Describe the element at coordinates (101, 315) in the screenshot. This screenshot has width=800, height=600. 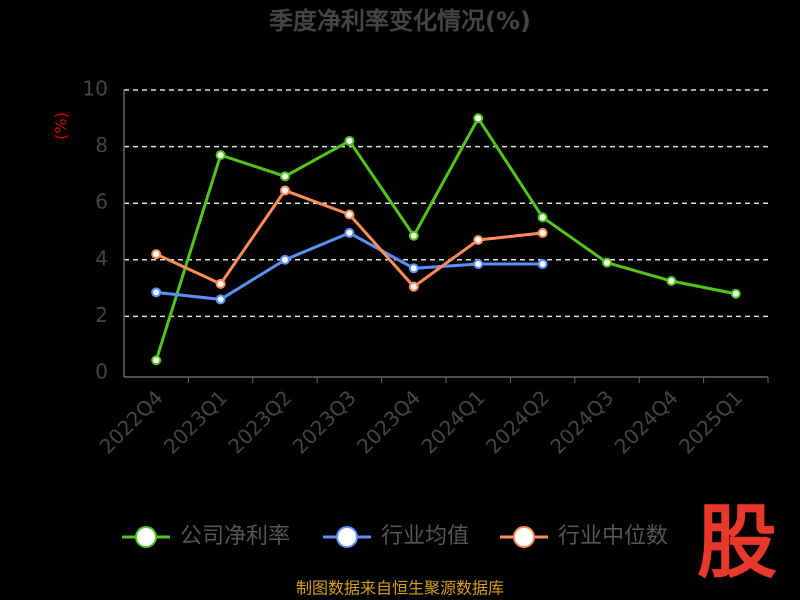
I see `y-tick-label: 2` at that location.